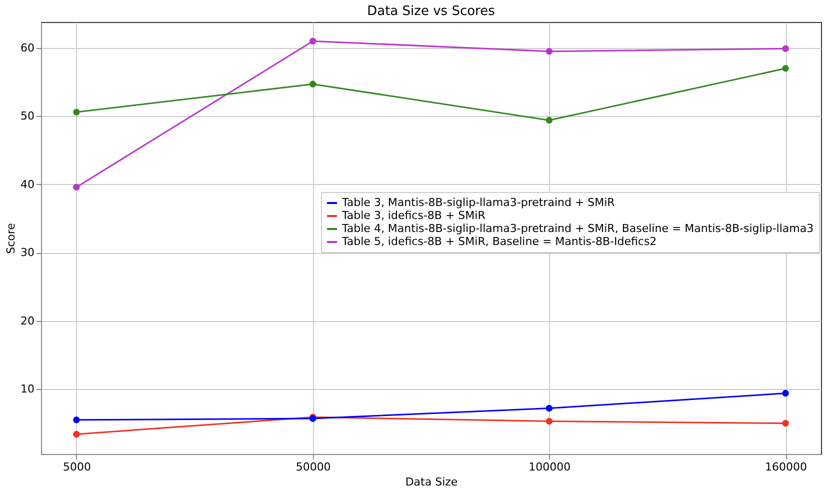  Describe the element at coordinates (11, 238) in the screenshot. I see `y-axis-title: Score` at that location.